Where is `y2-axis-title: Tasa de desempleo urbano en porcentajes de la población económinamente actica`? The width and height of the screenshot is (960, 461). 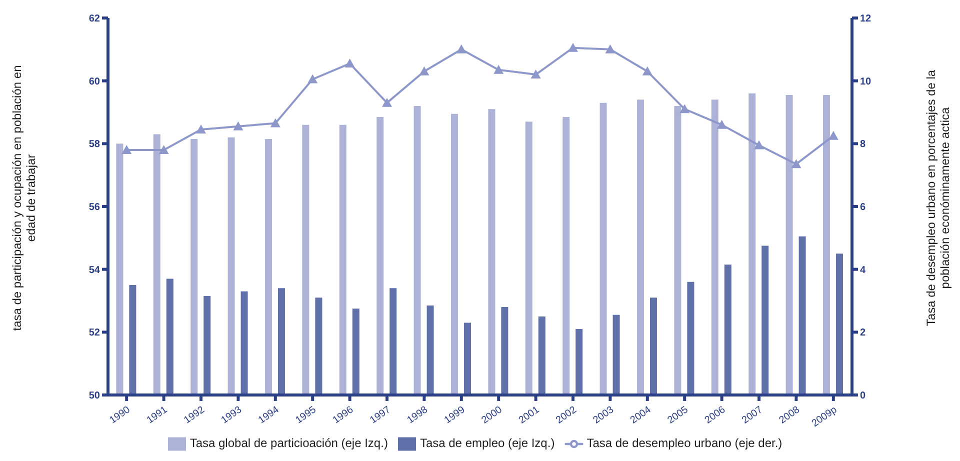
y2-axis-title: Tasa de desempleo urbano en porcentajes de la población económinamente actica is located at coordinates (938, 198).